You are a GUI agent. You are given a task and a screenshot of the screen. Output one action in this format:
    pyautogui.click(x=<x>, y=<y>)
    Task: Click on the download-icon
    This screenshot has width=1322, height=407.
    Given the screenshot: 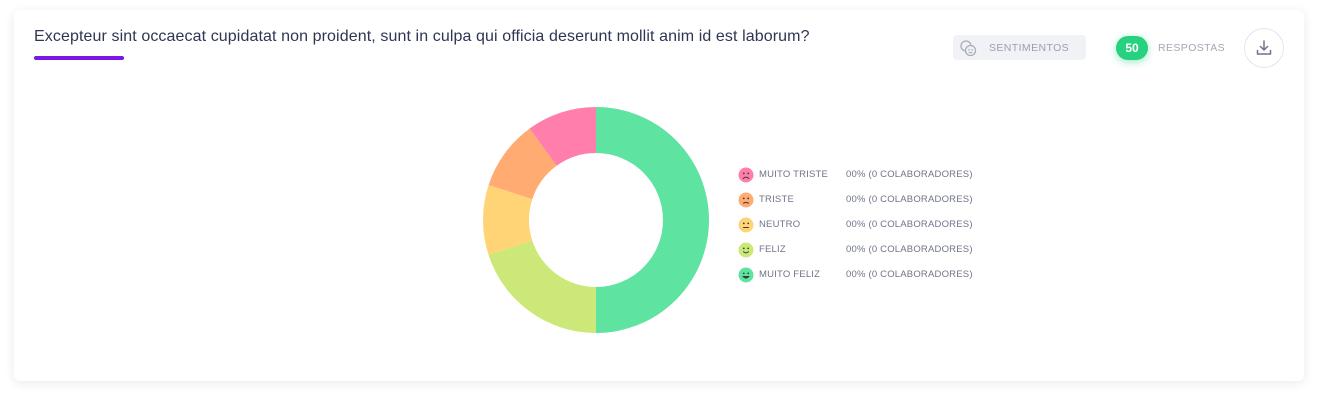 What is the action you would take?
    pyautogui.click(x=1264, y=48)
    